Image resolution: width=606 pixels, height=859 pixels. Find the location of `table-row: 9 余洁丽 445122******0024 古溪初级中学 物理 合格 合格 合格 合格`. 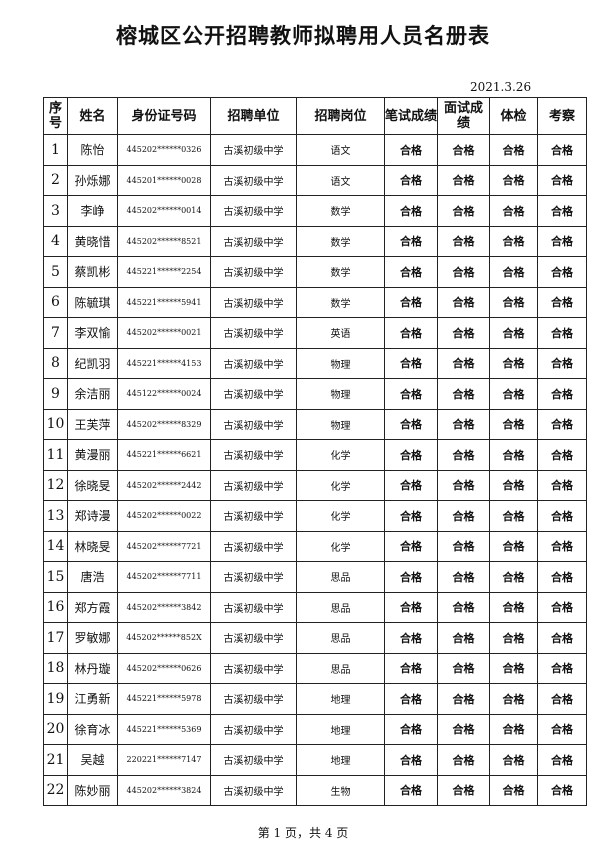

table-row: 9 余洁丽 445122******0024 古溪初级中学 物理 合格 合格 合格 合格 is located at coordinates (315, 394).